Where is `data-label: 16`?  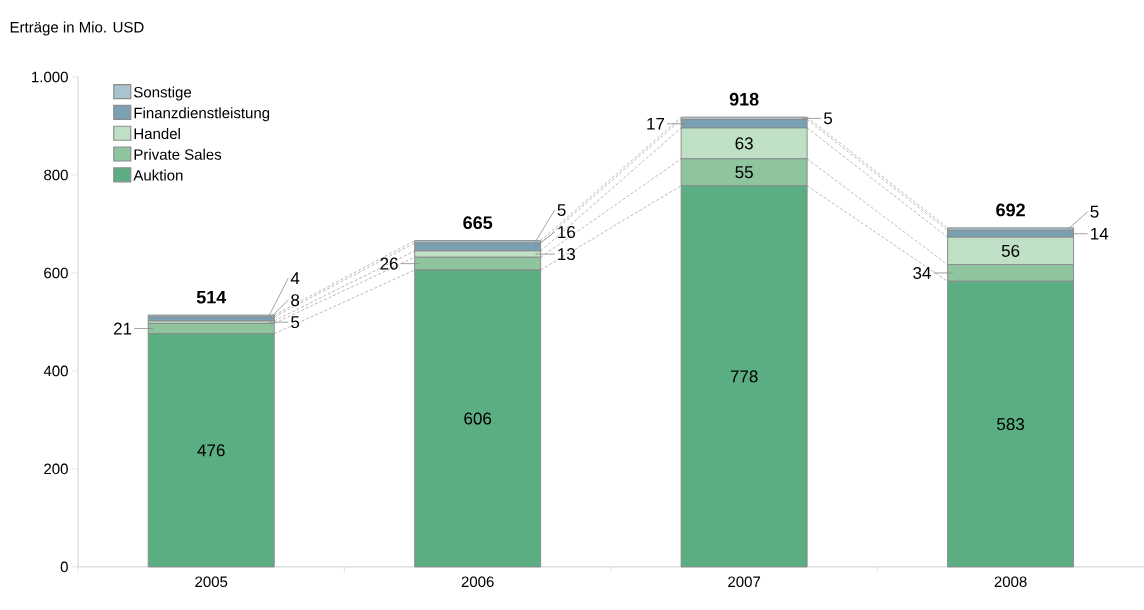
data-label: 16 is located at coordinates (567, 232).